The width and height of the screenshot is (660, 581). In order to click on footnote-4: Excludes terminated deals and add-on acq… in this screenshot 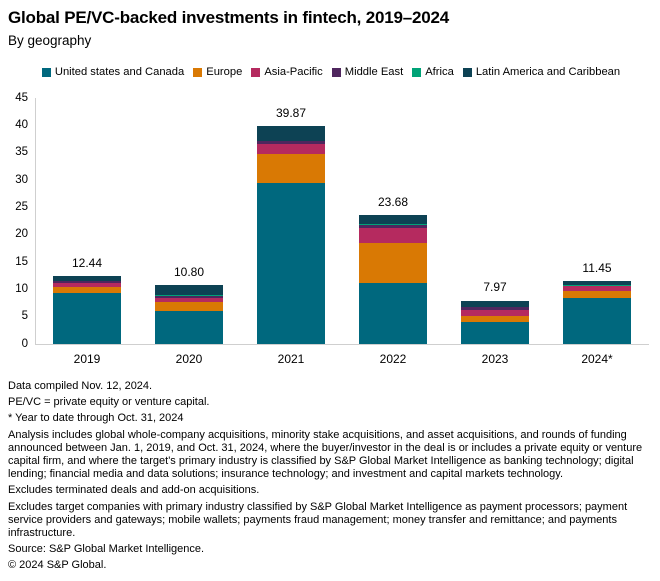, I will do `click(134, 490)`.